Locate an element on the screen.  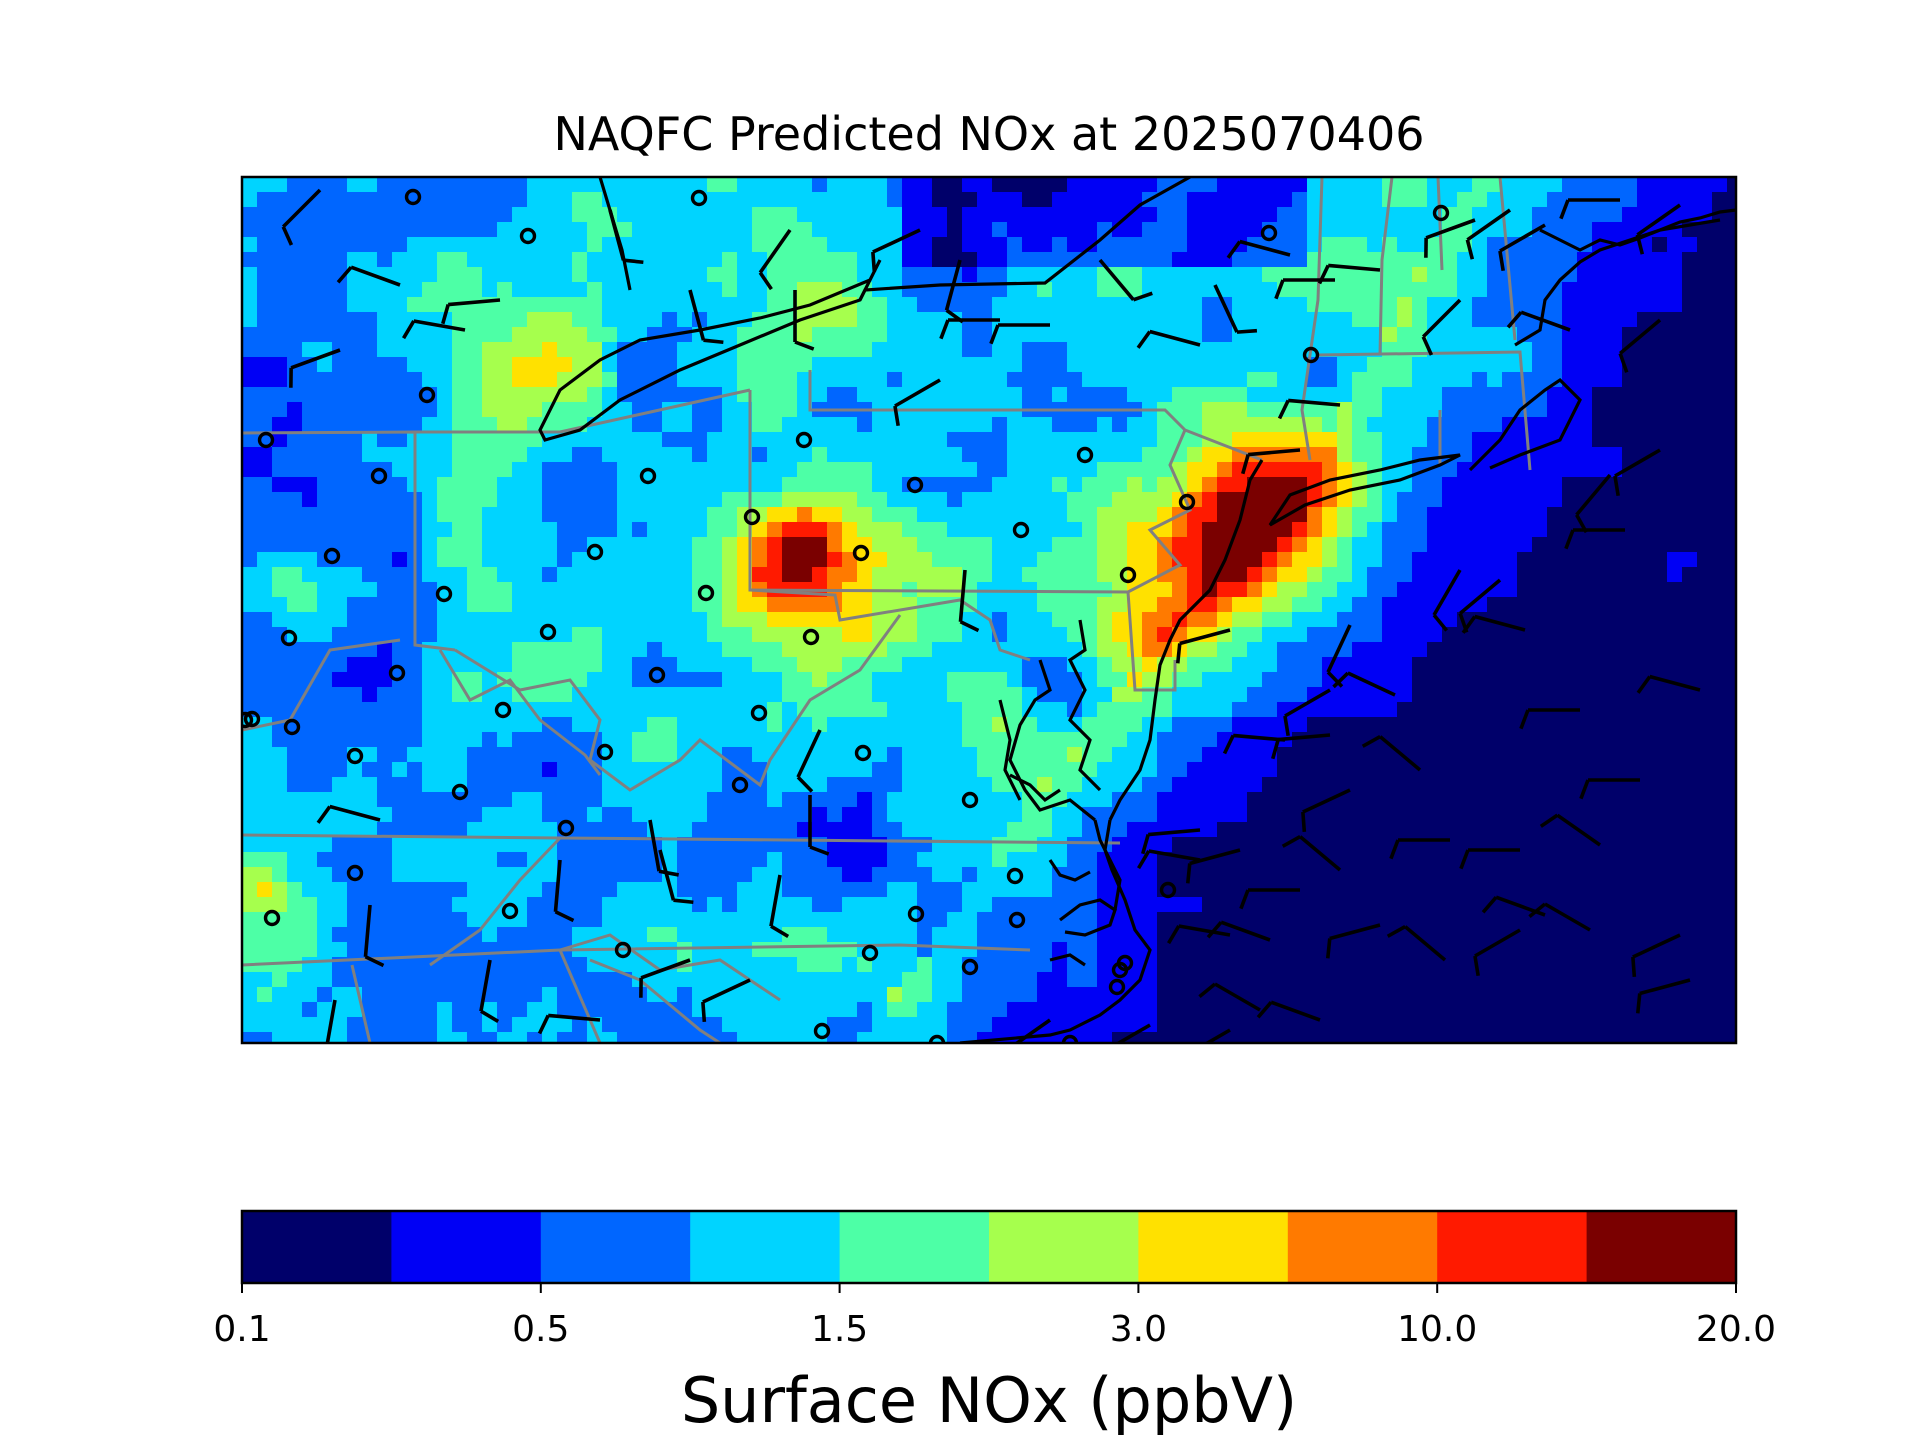
colorbar-tick-label: 0.1 is located at coordinates (241, 1329).